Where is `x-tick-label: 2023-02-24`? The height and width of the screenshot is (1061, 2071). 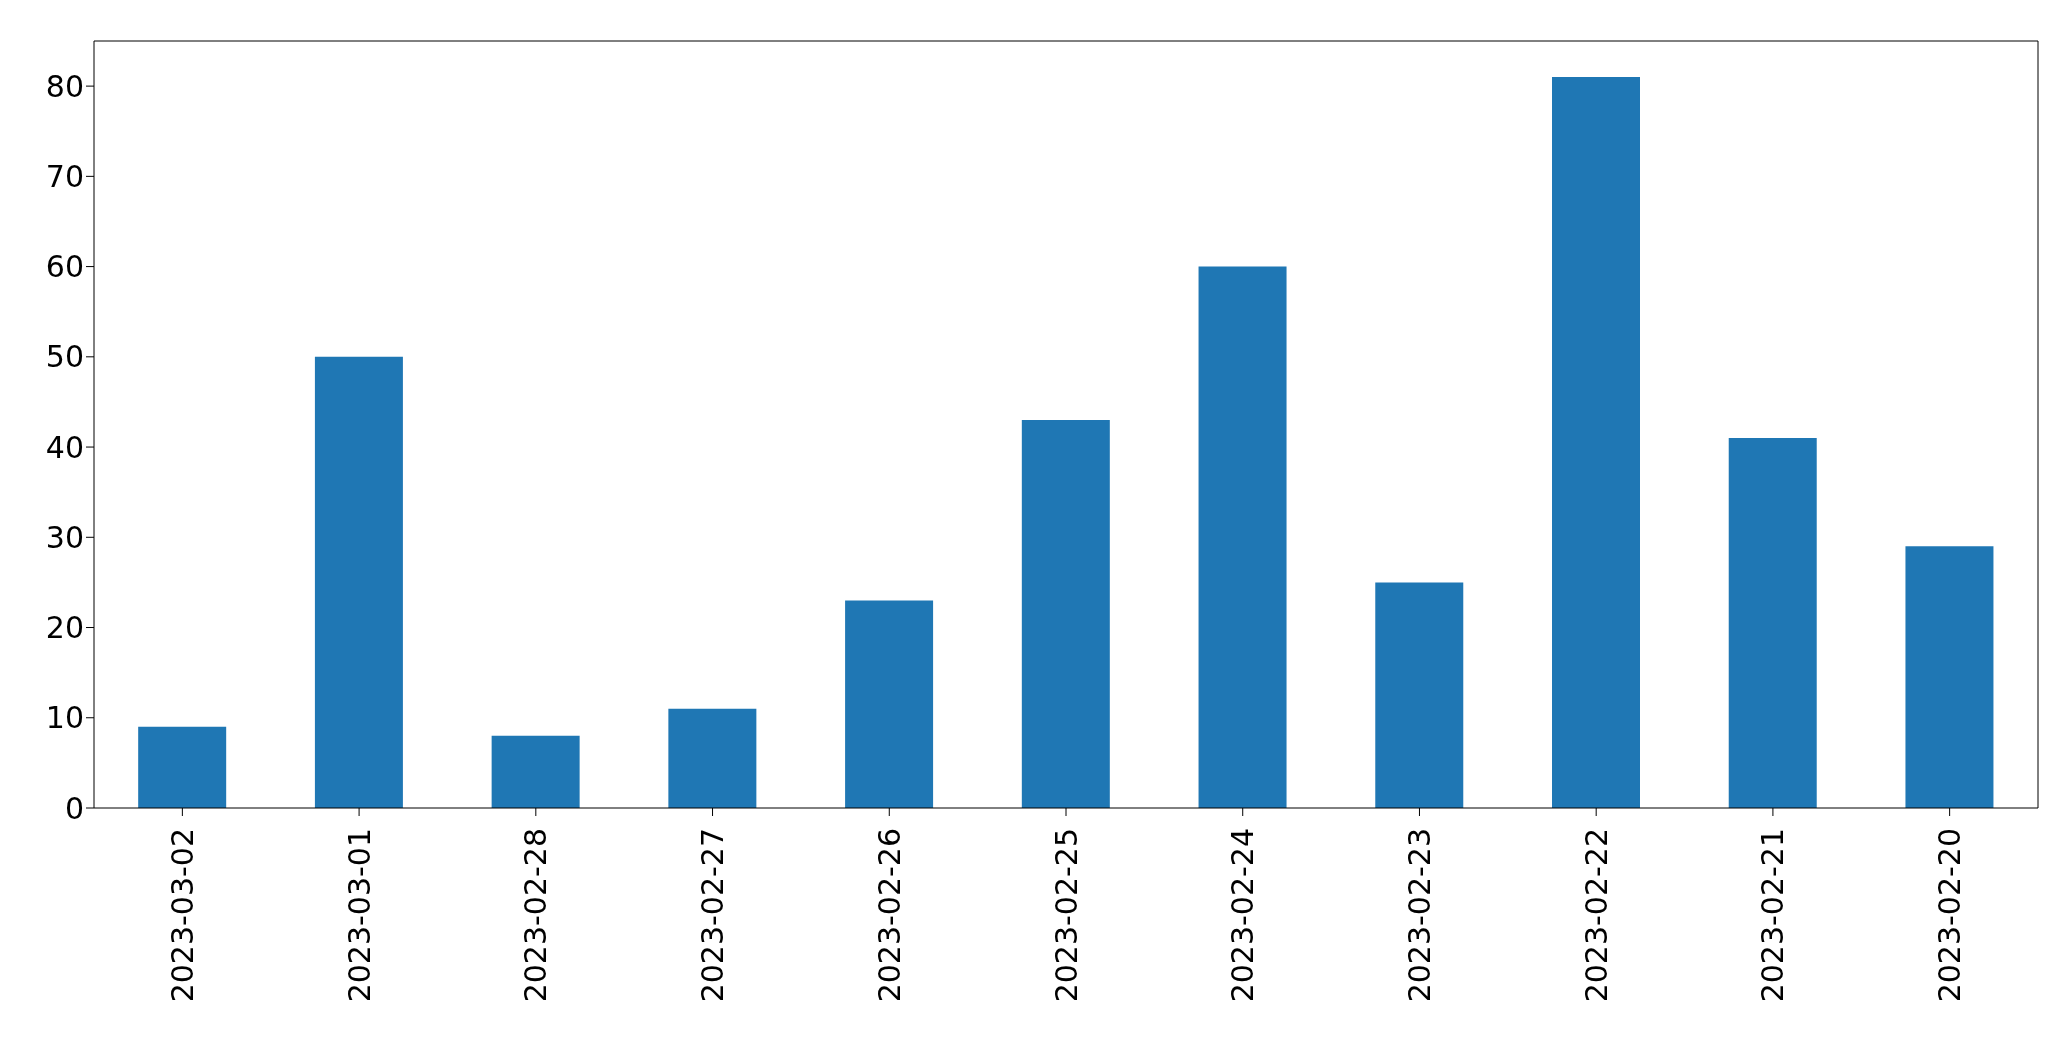 x-tick-label: 2023-02-24 is located at coordinates (1243, 915).